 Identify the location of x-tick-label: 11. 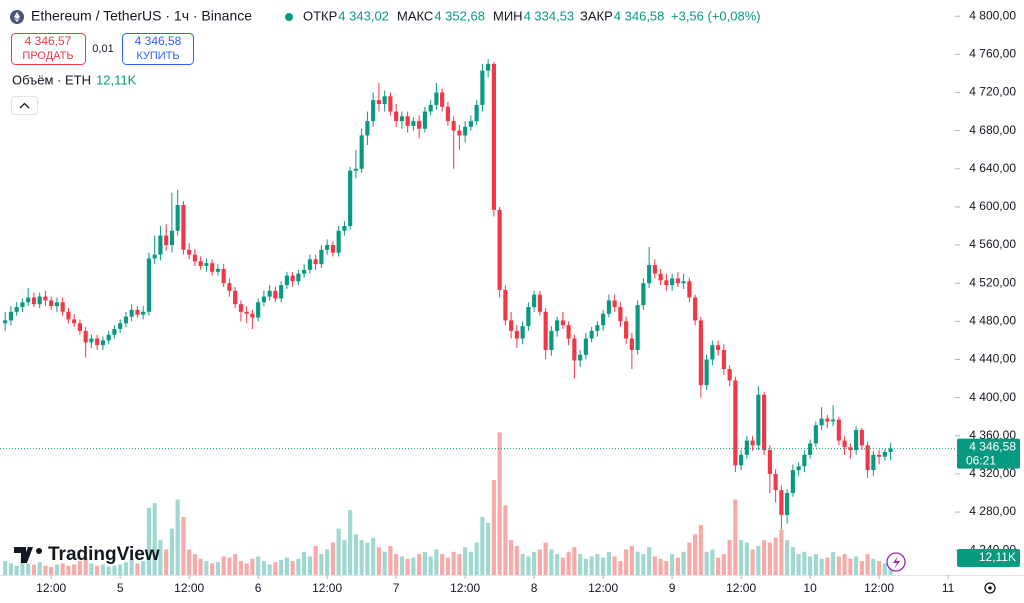
(948, 588).